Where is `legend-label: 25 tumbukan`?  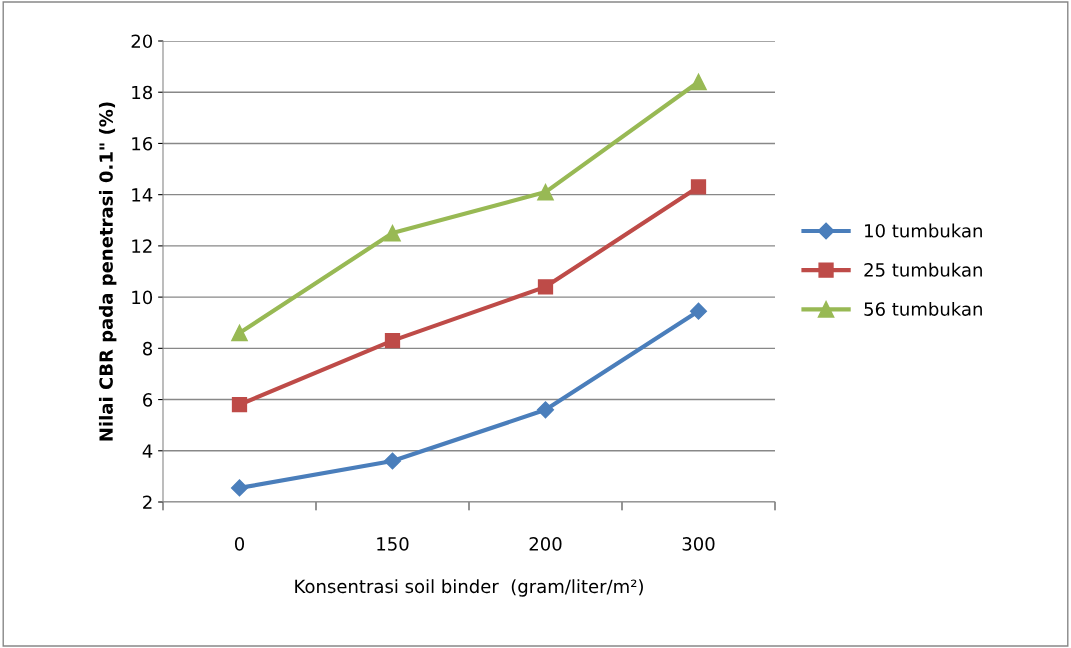 legend-label: 25 tumbukan is located at coordinates (923, 269).